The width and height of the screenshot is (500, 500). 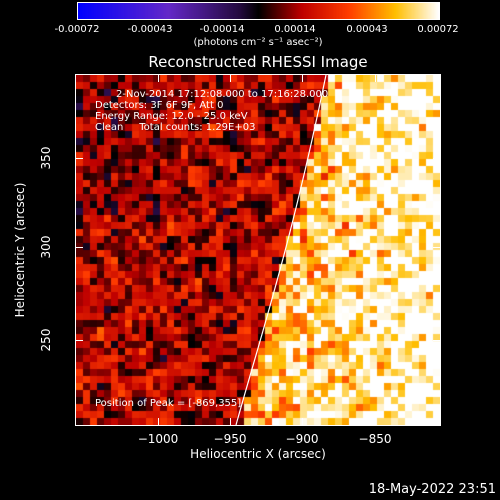 I want to click on colorbar-tick-label: -0.00014, so click(x=222, y=29).